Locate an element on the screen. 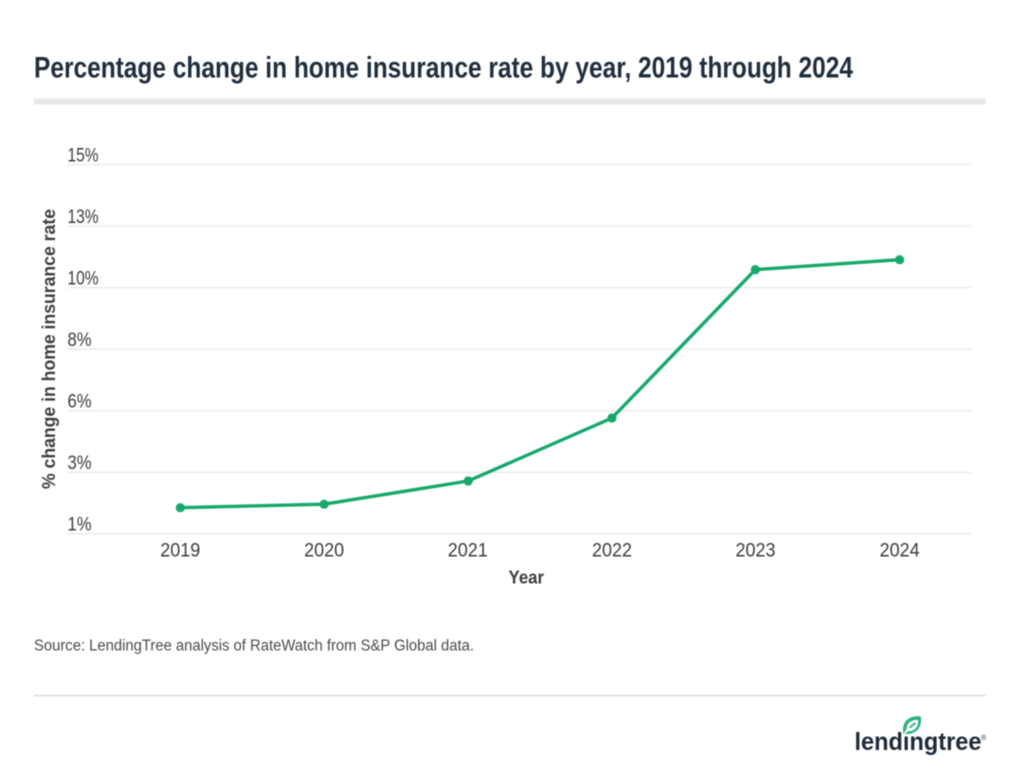  svg-text: 8% is located at coordinates (80, 340).